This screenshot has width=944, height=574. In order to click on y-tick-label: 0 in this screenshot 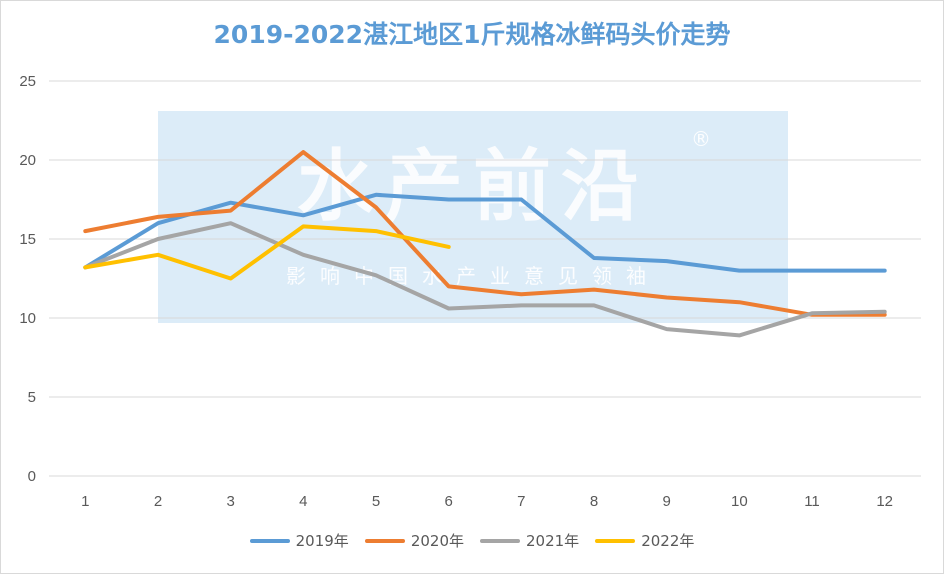, I will do `click(32, 476)`.